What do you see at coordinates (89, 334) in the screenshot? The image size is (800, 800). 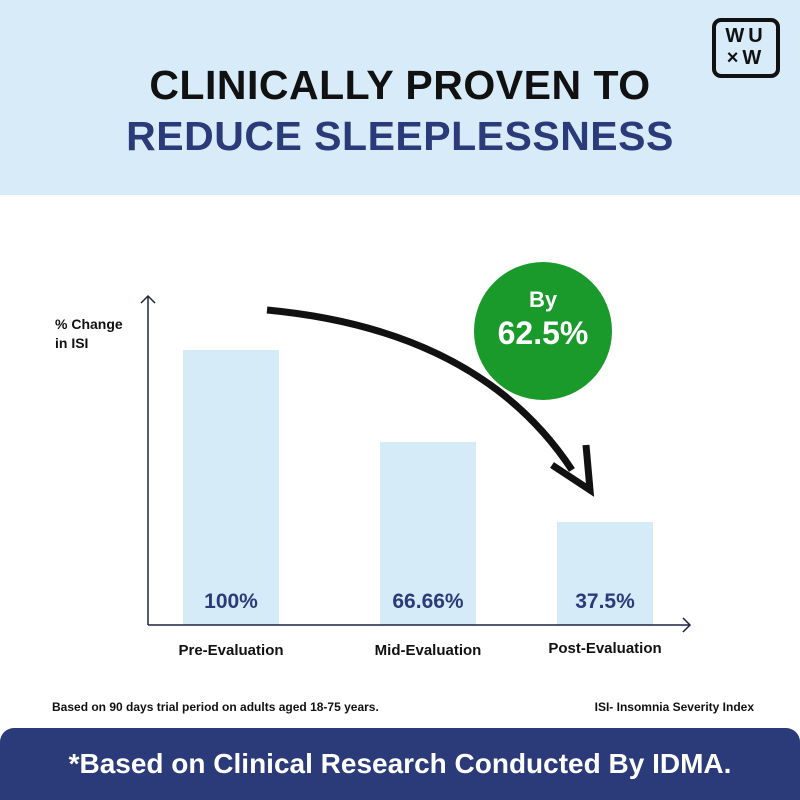 I see `y-axis-label: % Change in ISI` at bounding box center [89, 334].